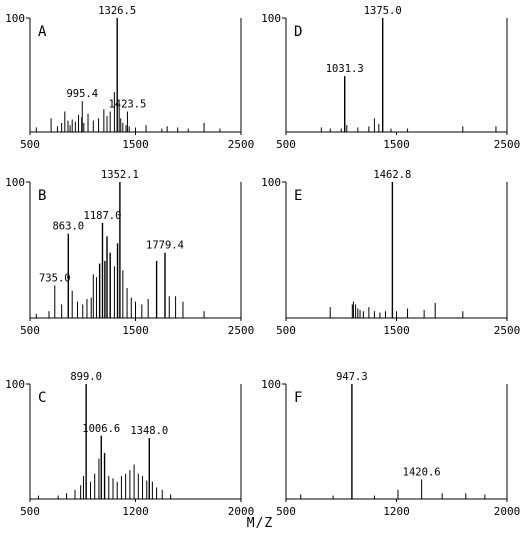 This screenshot has width=520, height=539. I want to click on panel-a-peak-label: 995.4, so click(82, 94).